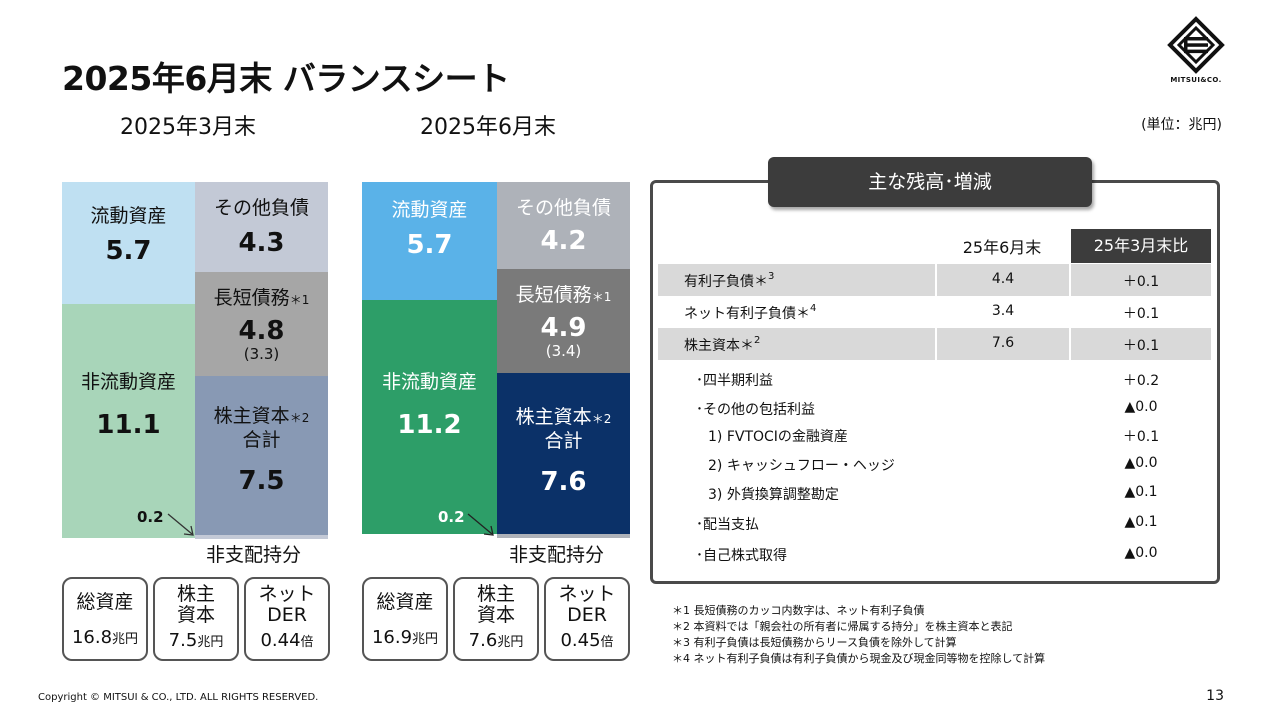 This screenshot has width=1280, height=720. I want to click on left-noncurrent-assets-block: 非流動資産 11.1, so click(128, 421).